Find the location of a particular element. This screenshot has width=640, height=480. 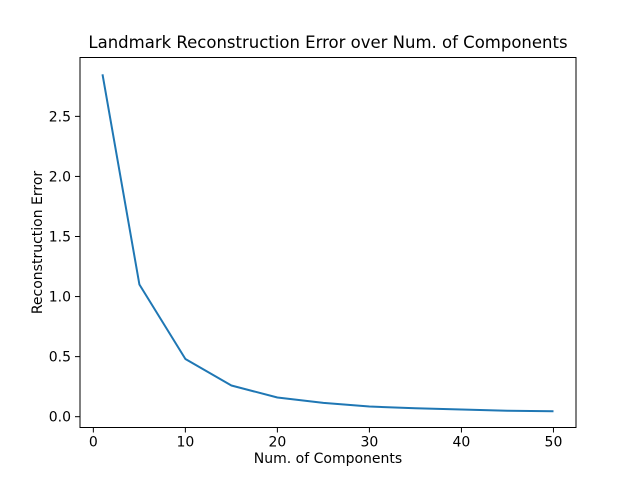

x-tick-label: 10 is located at coordinates (185, 443).